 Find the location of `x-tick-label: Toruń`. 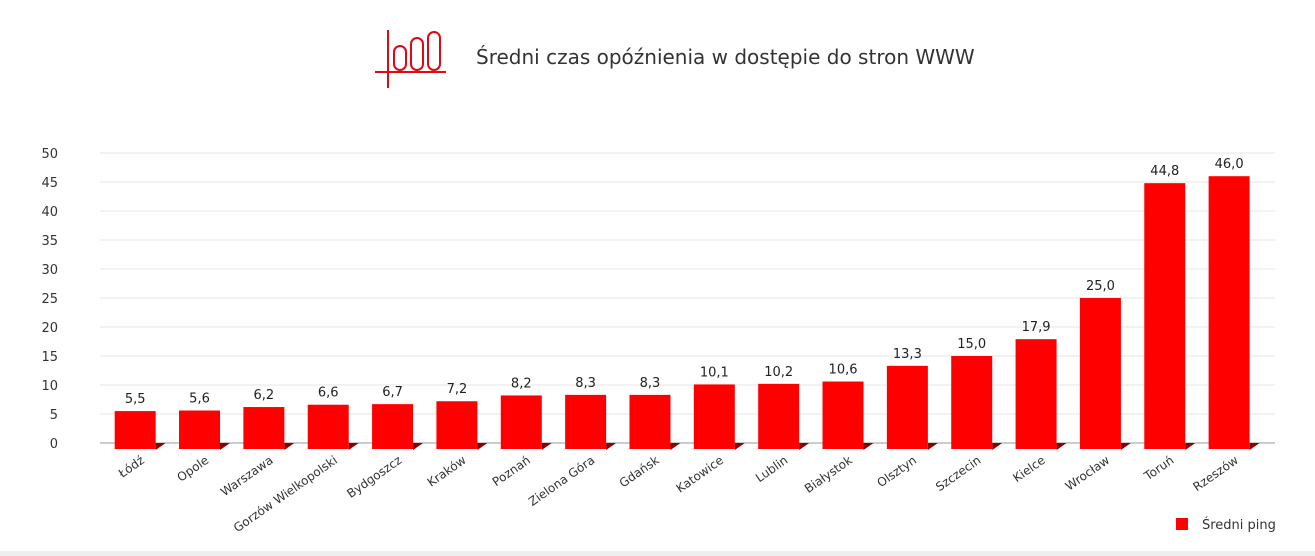

x-tick-label: Toruń is located at coordinates (1159, 468).